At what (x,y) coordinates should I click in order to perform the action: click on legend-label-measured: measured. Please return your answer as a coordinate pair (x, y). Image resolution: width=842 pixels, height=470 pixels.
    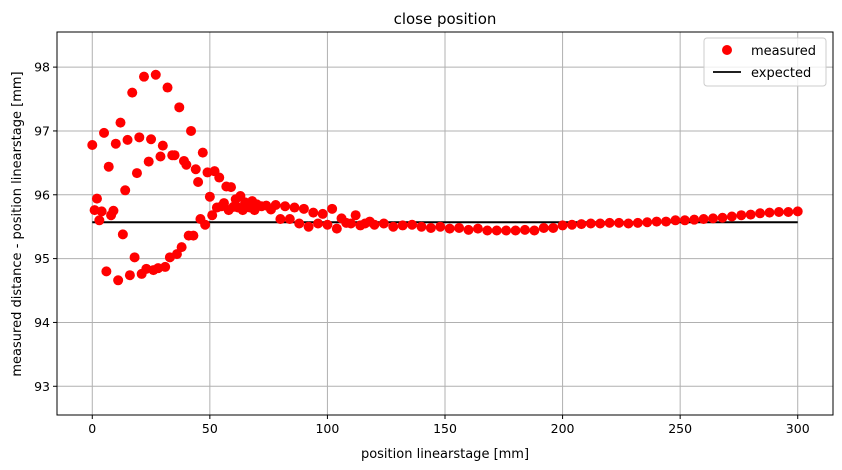
    Looking at the image, I should click on (783, 51).